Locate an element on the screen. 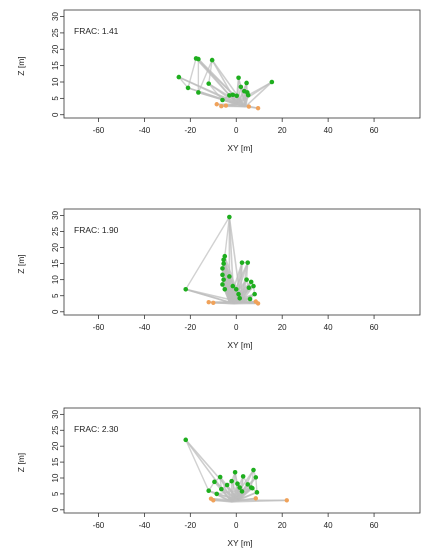  x-tick-label: 40 is located at coordinates (328, 130).